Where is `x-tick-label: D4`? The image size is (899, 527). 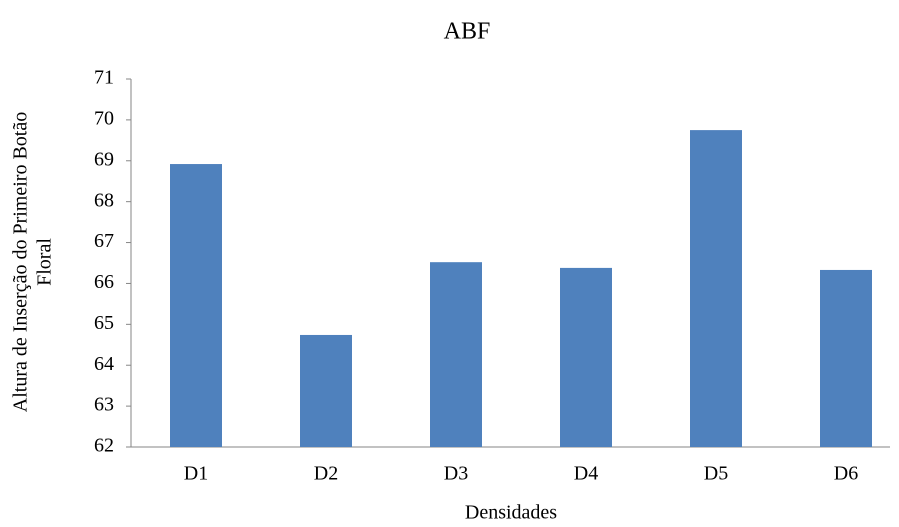
x-tick-label: D4 is located at coordinates (586, 474).